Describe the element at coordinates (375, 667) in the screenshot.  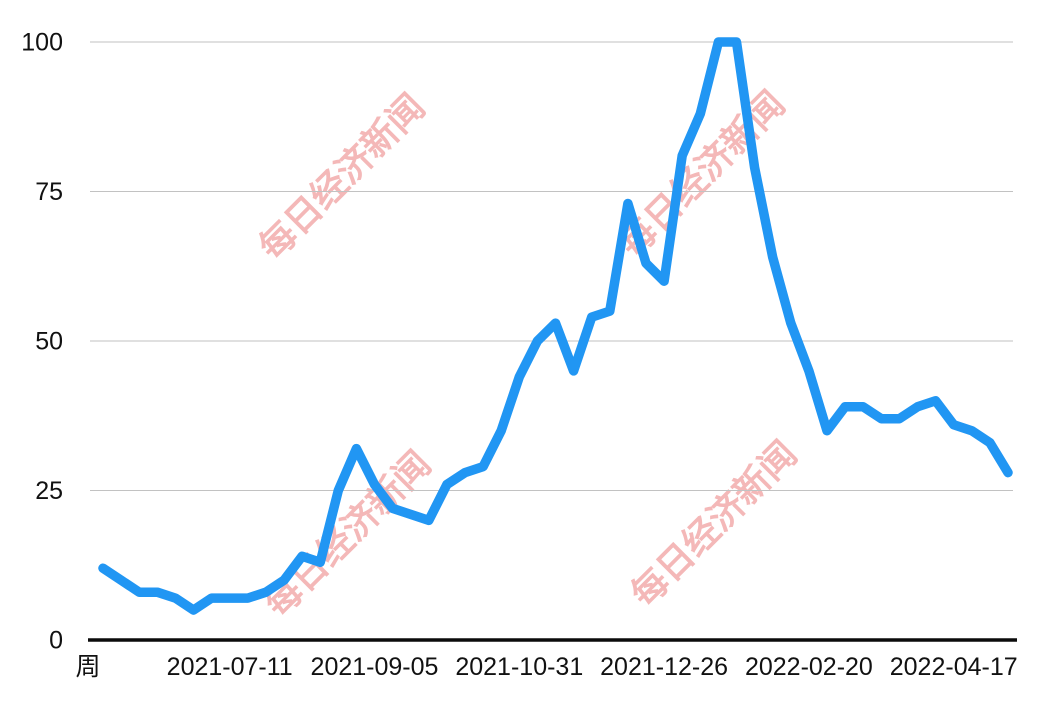
I see `x-tick-label-2021-09-05: 2021-09-05` at that location.